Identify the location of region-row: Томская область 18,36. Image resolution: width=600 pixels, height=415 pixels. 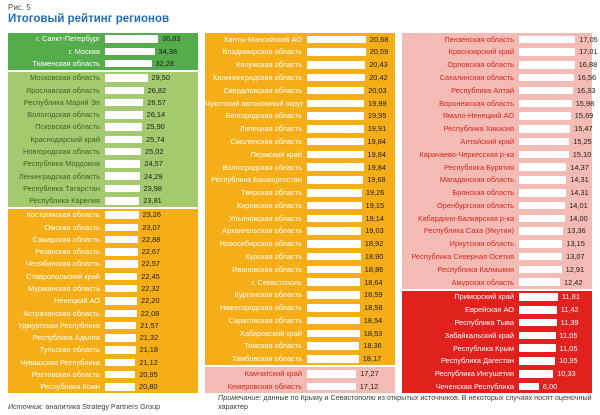
(300, 346).